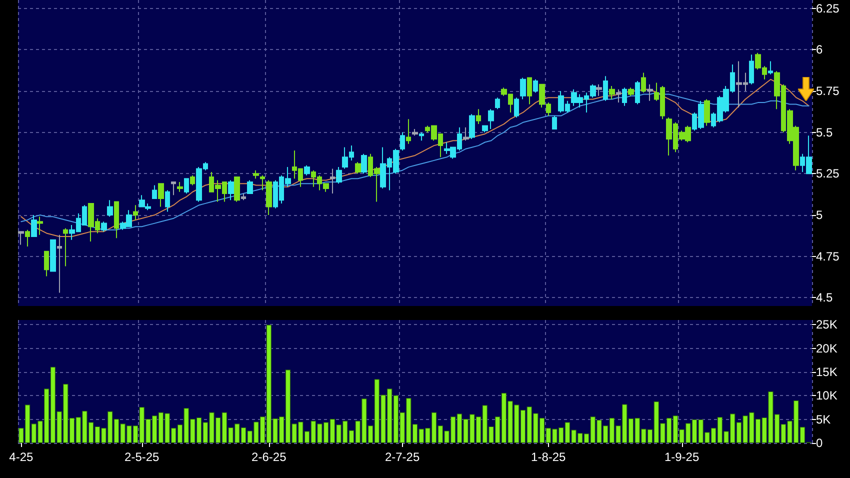 Image resolution: width=850 pixels, height=478 pixels. I want to click on y-tick-label: 10K, so click(827, 395).